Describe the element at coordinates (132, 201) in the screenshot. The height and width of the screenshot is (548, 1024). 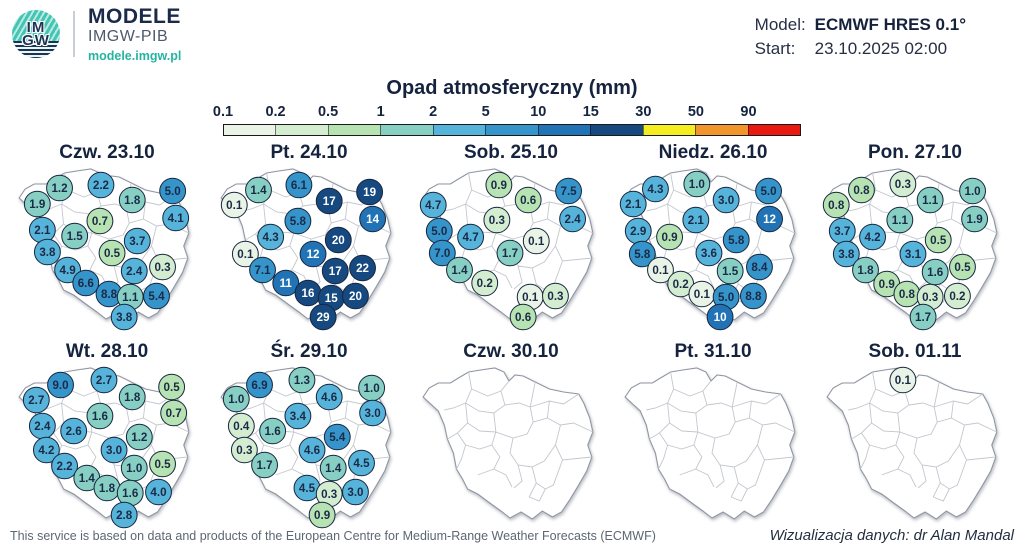
I see `svg-text: 1.8` at that location.